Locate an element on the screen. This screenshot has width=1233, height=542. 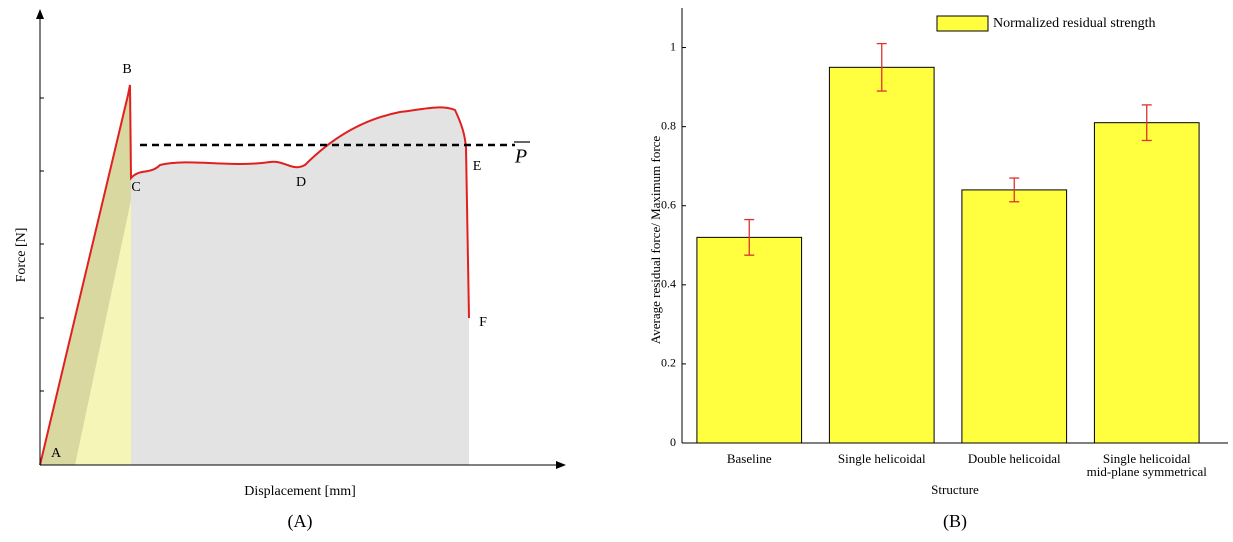
legend-swatch is located at coordinates (962, 23).